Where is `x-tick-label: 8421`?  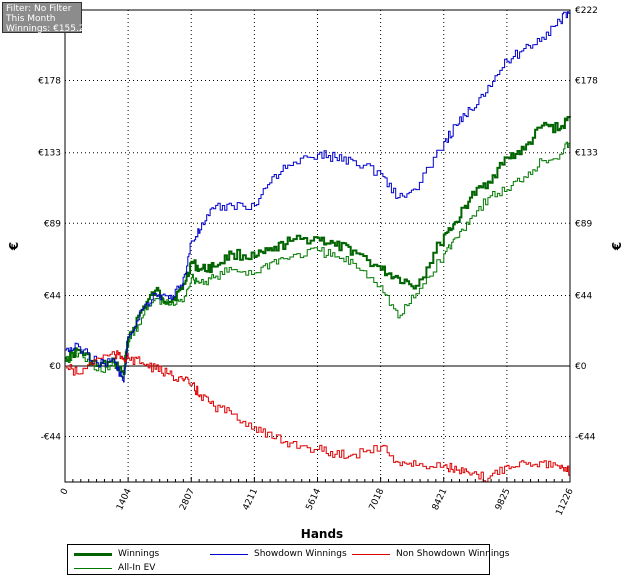
x-tick-label: 8421 is located at coordinates (440, 499).